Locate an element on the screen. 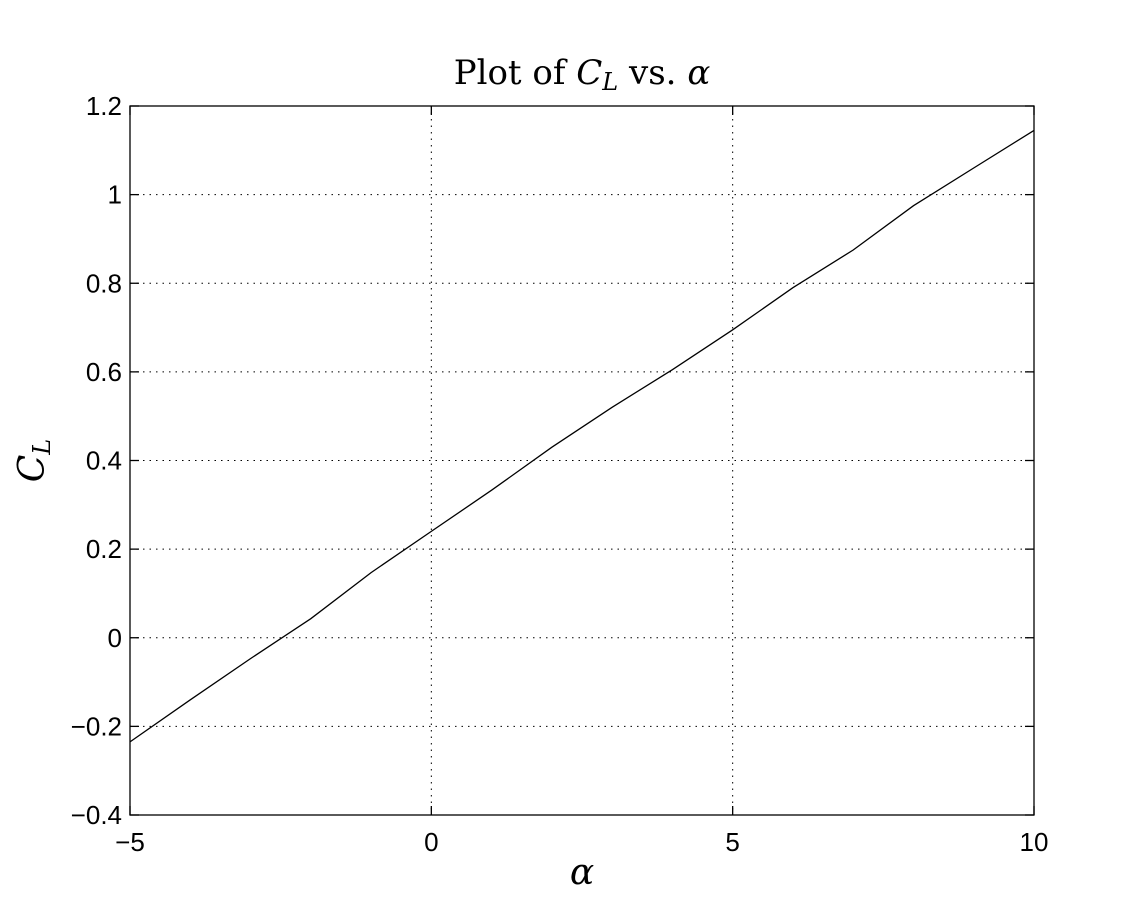 The width and height of the screenshot is (1134, 924). x-tick-label: 0 is located at coordinates (431, 842).